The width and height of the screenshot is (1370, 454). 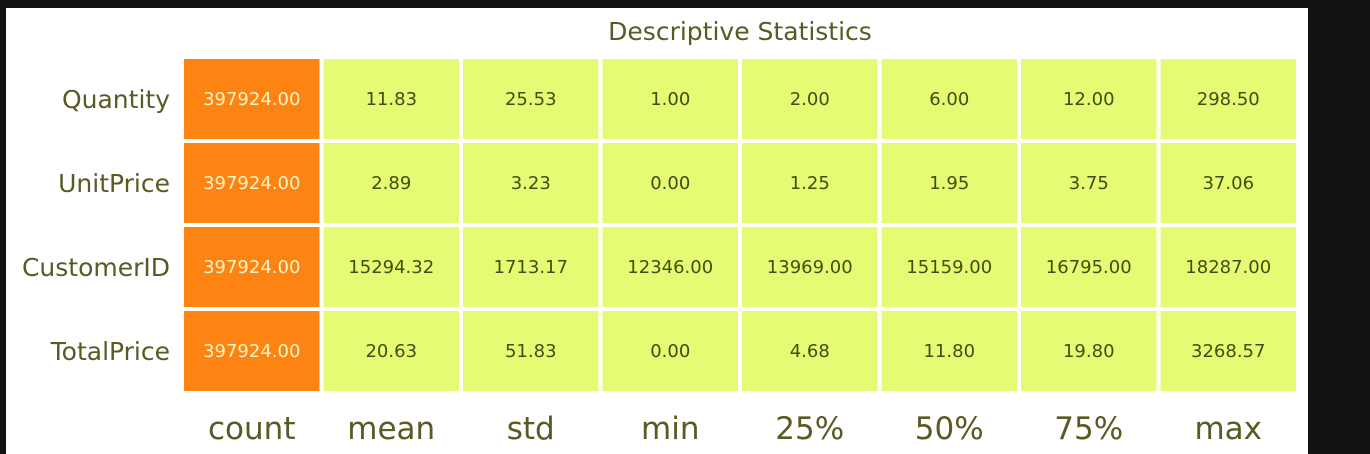 I want to click on heatmap-cell: 3.75, so click(x=1089, y=183).